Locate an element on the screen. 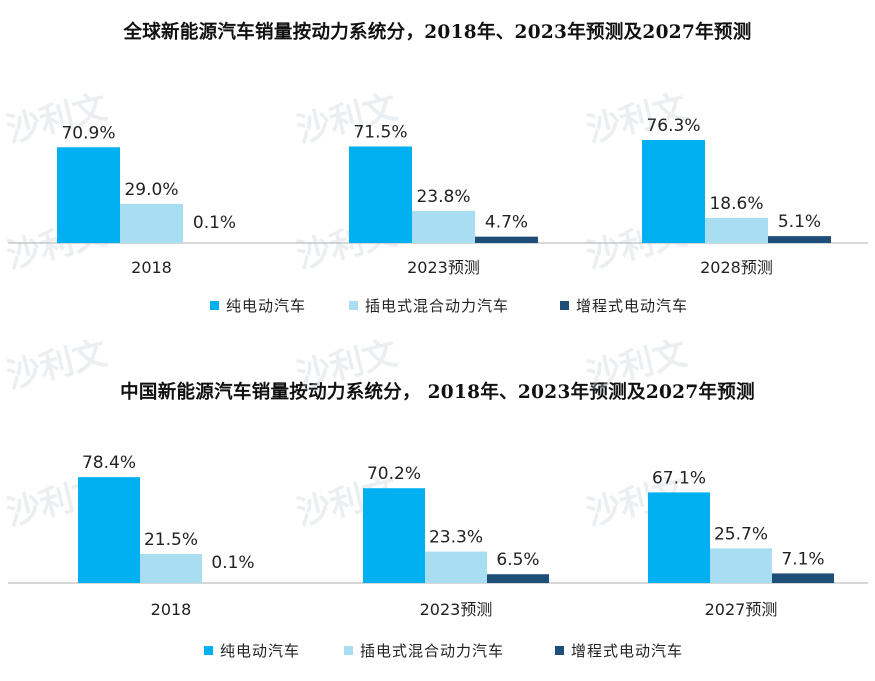 The width and height of the screenshot is (875, 681). chart-title: 中国新能源汽车销量按动力系统分， 2018年、2023年预测及2027年预测 is located at coordinates (437, 392).